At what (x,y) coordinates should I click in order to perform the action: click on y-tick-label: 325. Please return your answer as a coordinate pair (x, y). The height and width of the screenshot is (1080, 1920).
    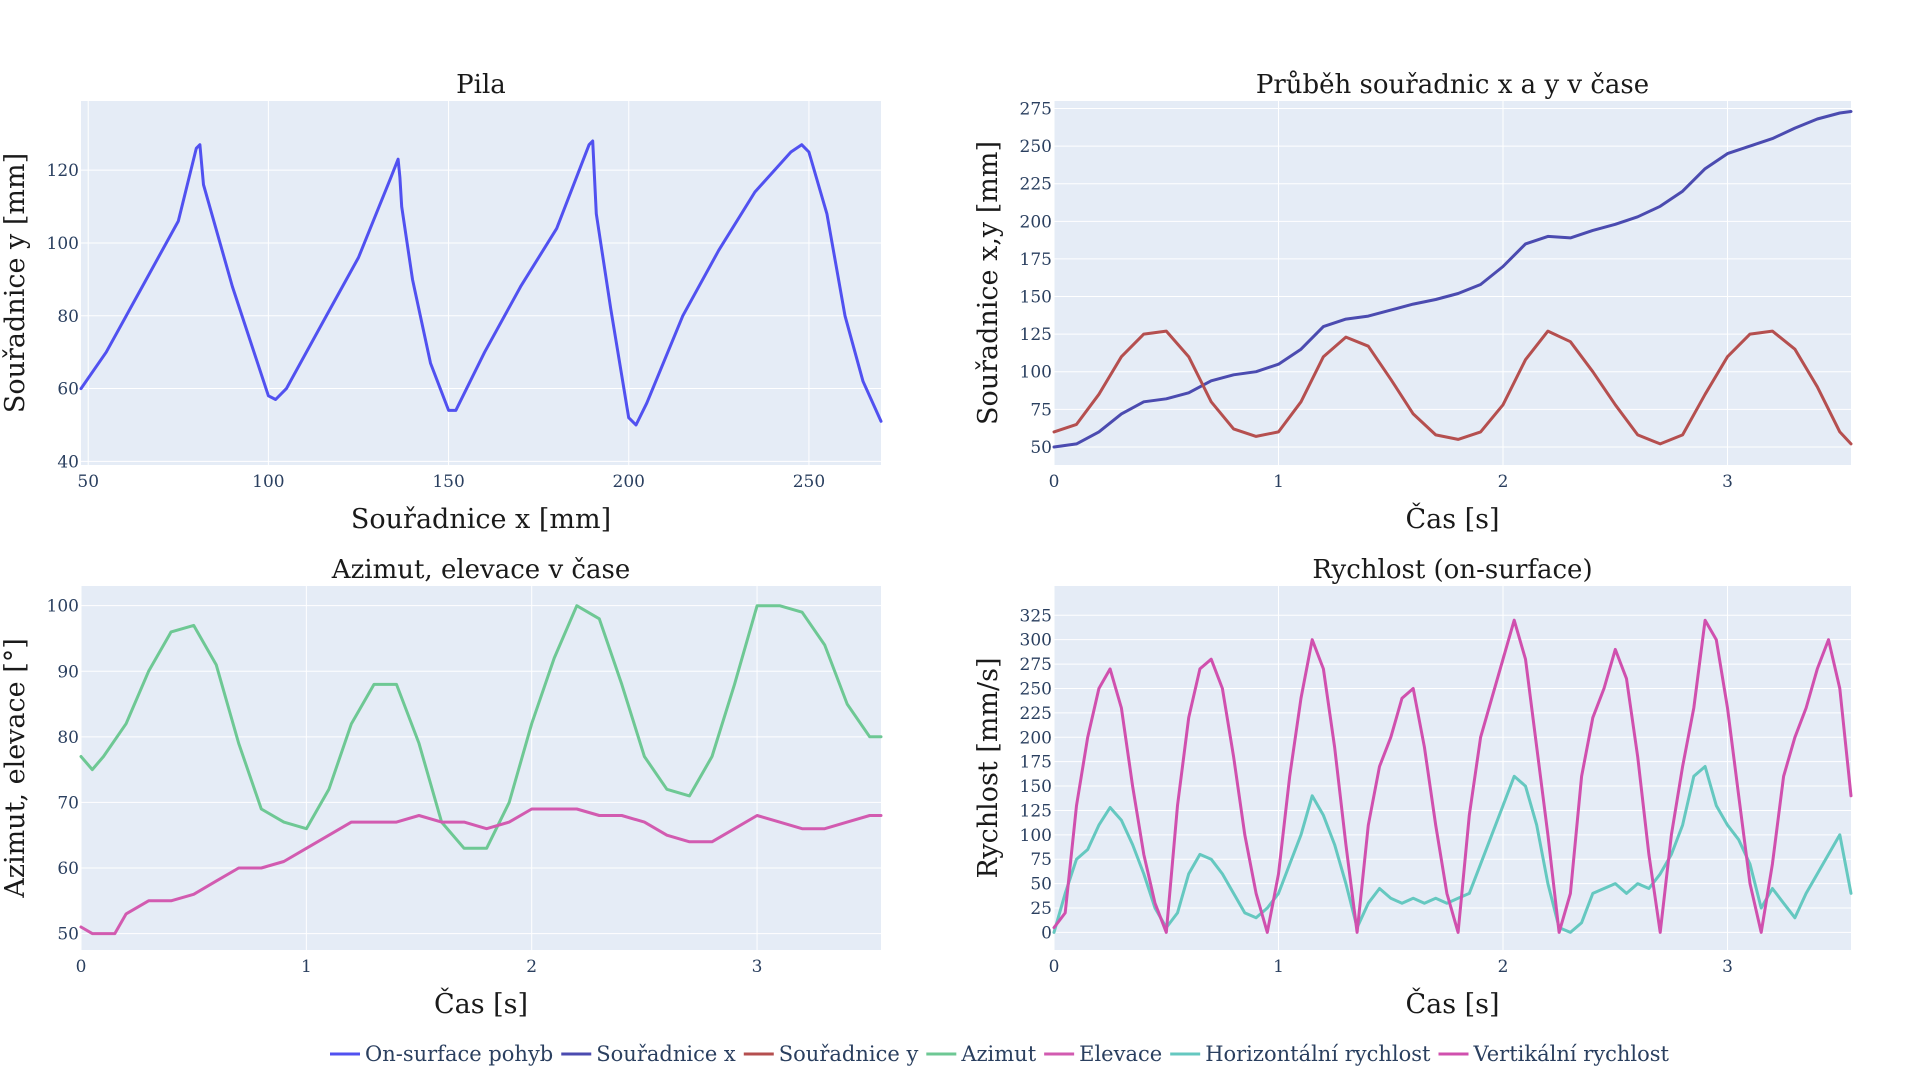
    Looking at the image, I should click on (1036, 616).